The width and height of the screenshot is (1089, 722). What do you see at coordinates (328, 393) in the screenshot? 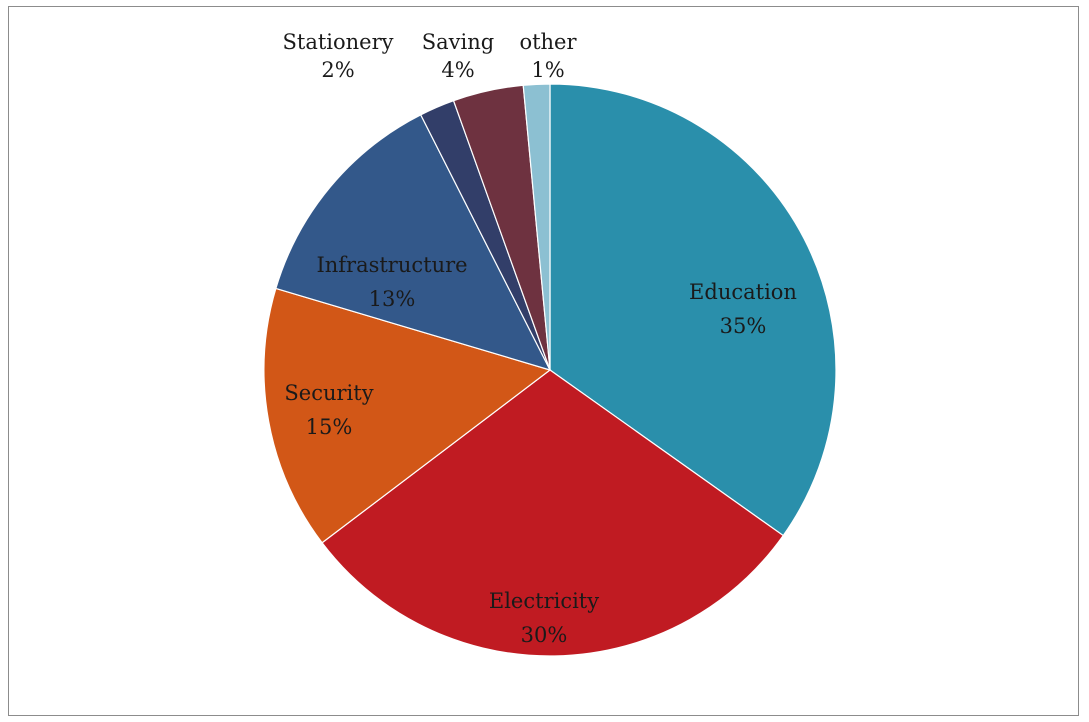
I see `slice-label-security: Security` at bounding box center [328, 393].